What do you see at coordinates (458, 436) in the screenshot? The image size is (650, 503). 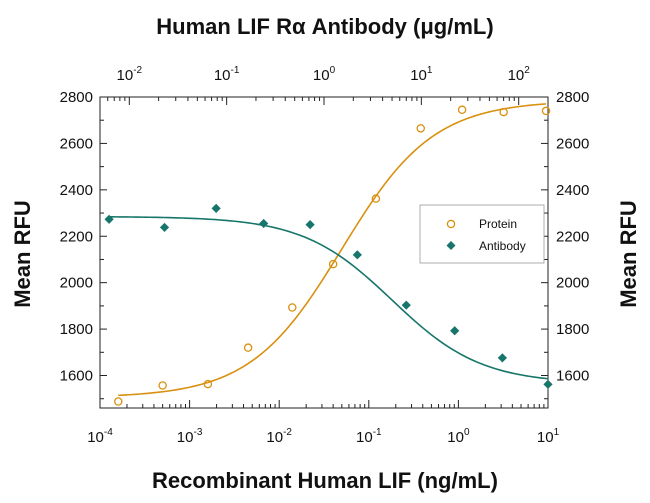 I see `x-bottom-tick-label: 10⁰` at bounding box center [458, 436].